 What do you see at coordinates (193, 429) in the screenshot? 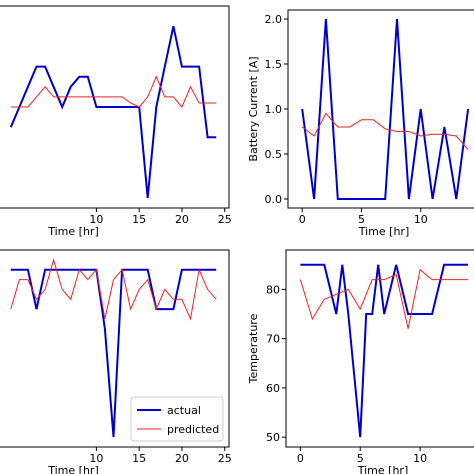
I see `legend-label-predicted: predicted` at bounding box center [193, 429].